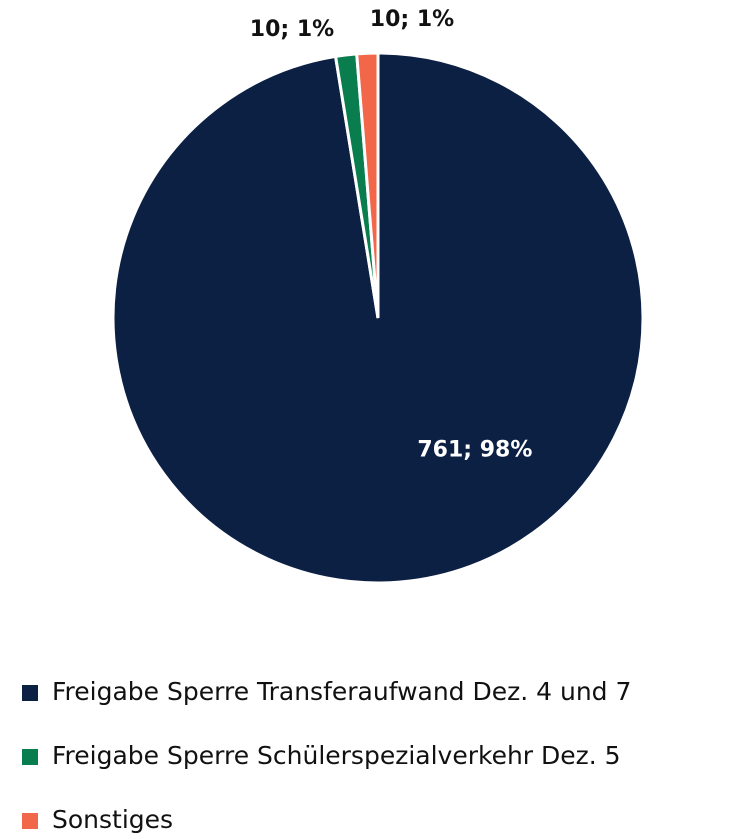 The width and height of the screenshot is (756, 839). I want to click on value-label: 761; 98%, so click(474, 450).